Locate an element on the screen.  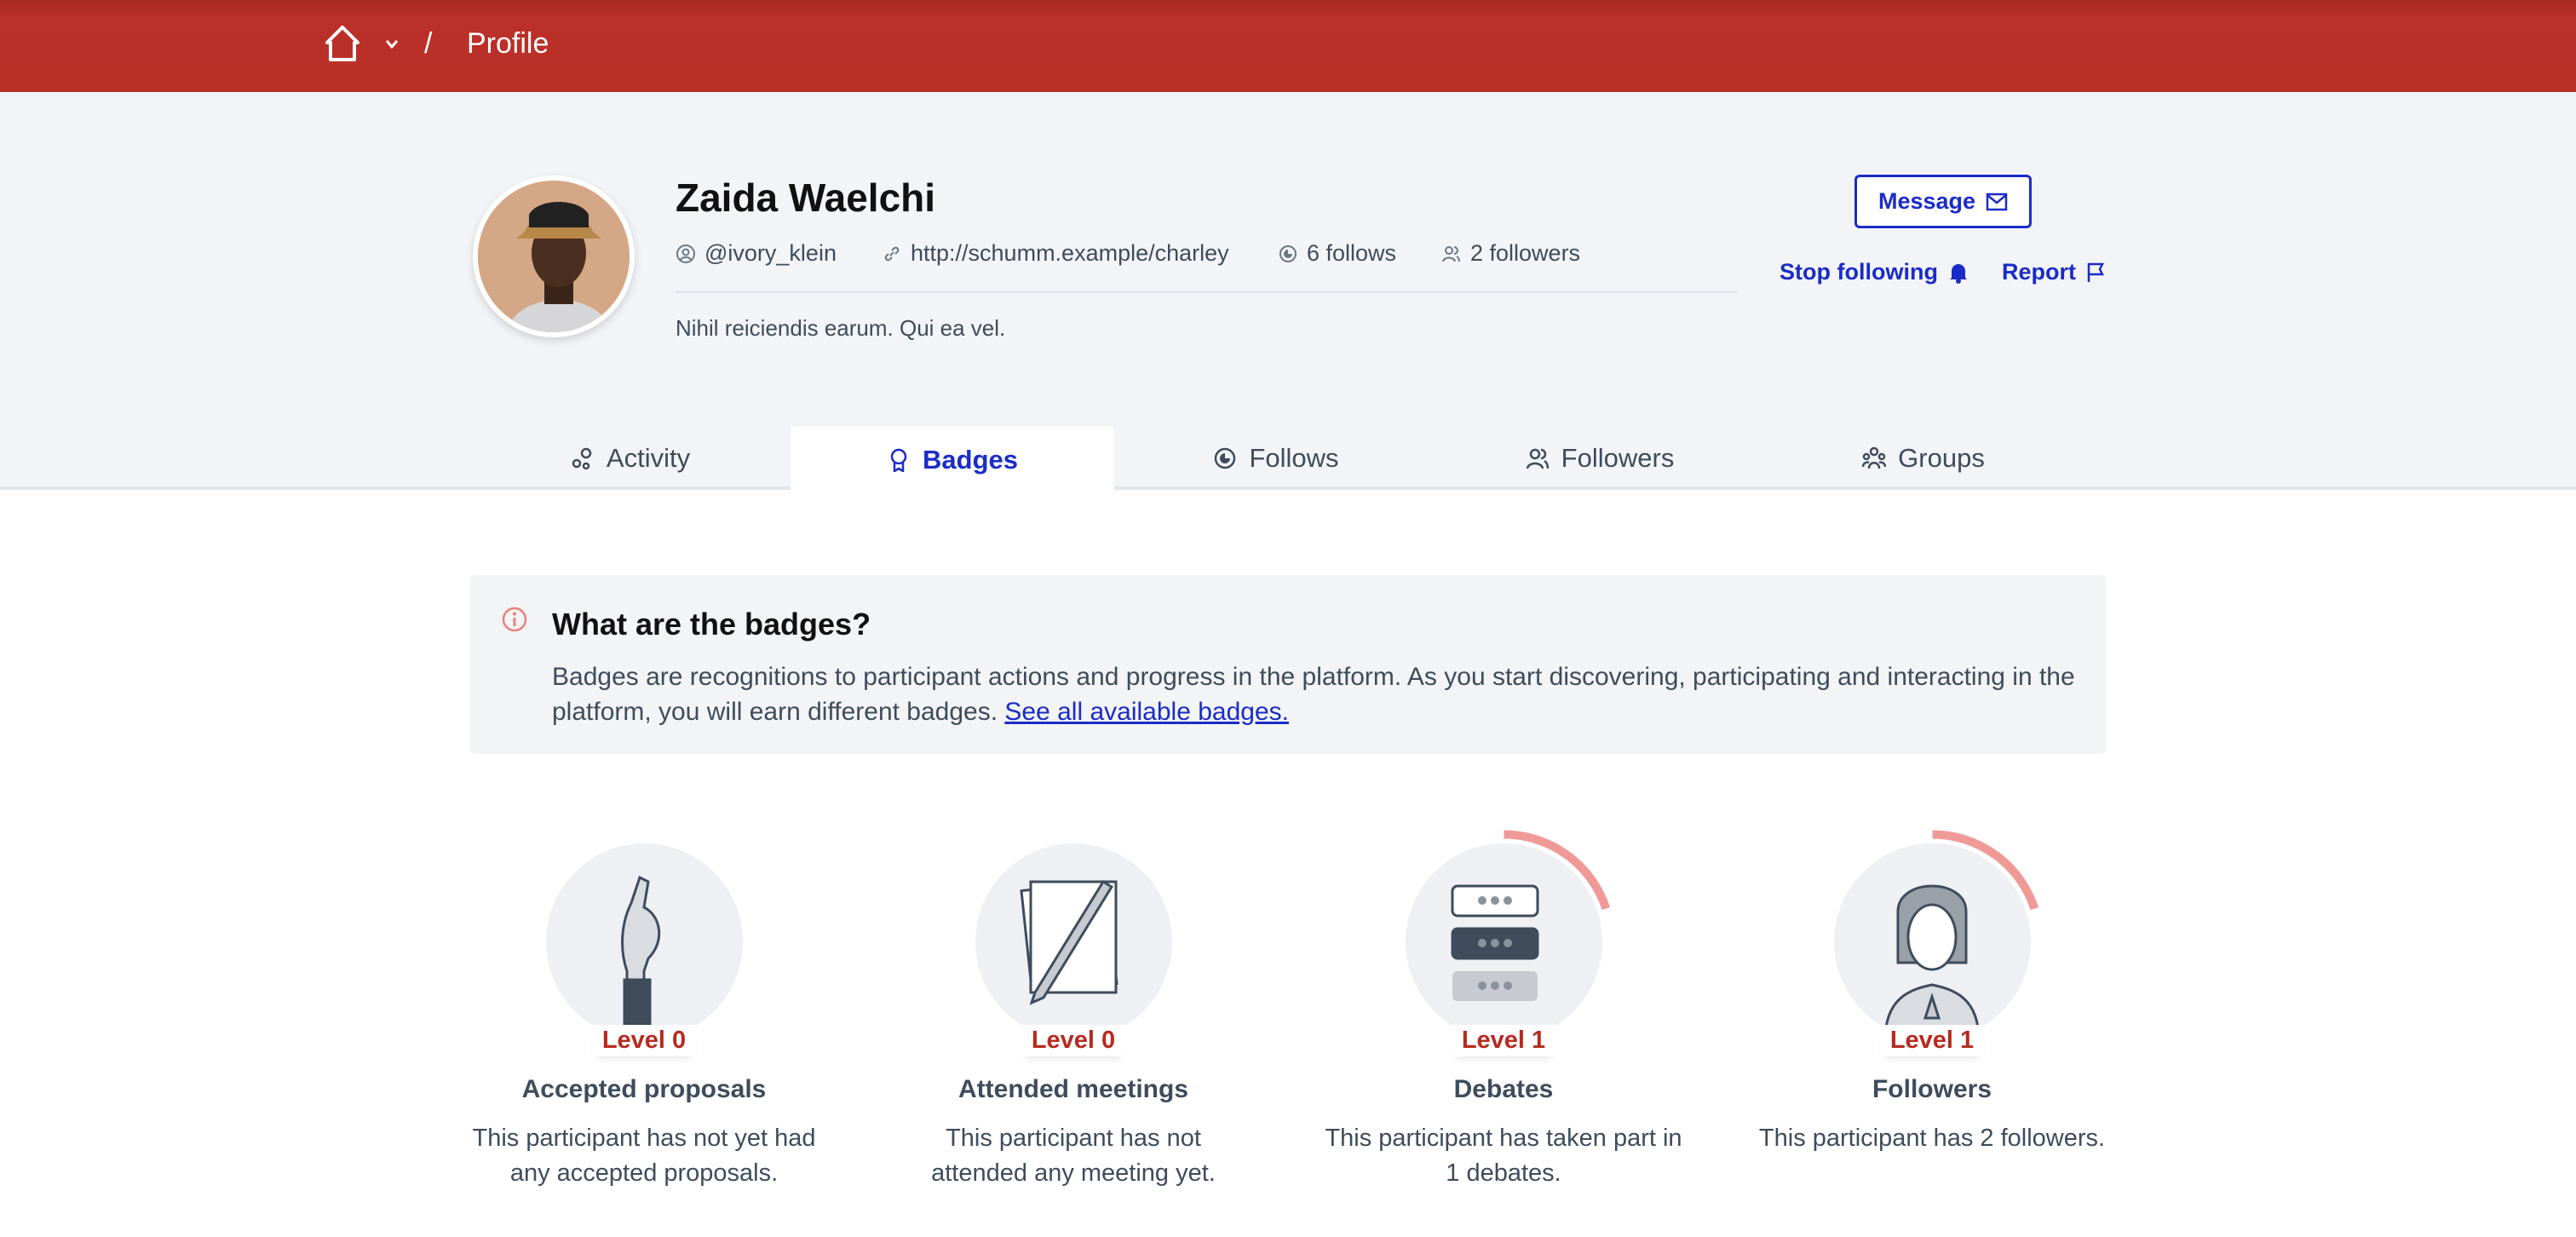
home-icon is located at coordinates (342, 43).